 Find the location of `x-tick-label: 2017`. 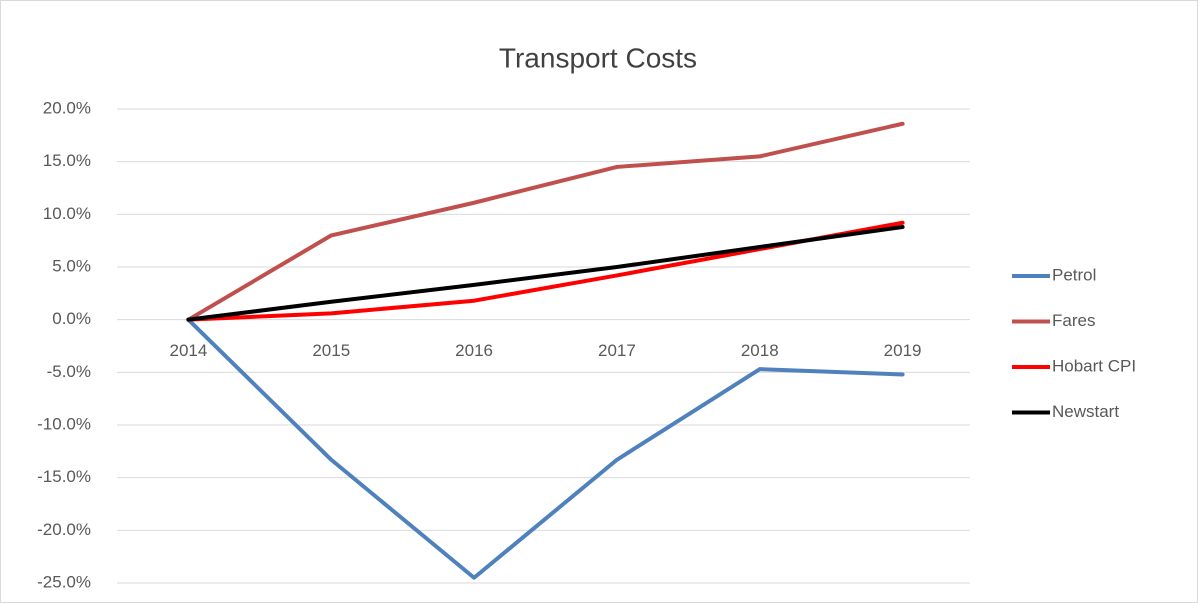

x-tick-label: 2017 is located at coordinates (617, 350).